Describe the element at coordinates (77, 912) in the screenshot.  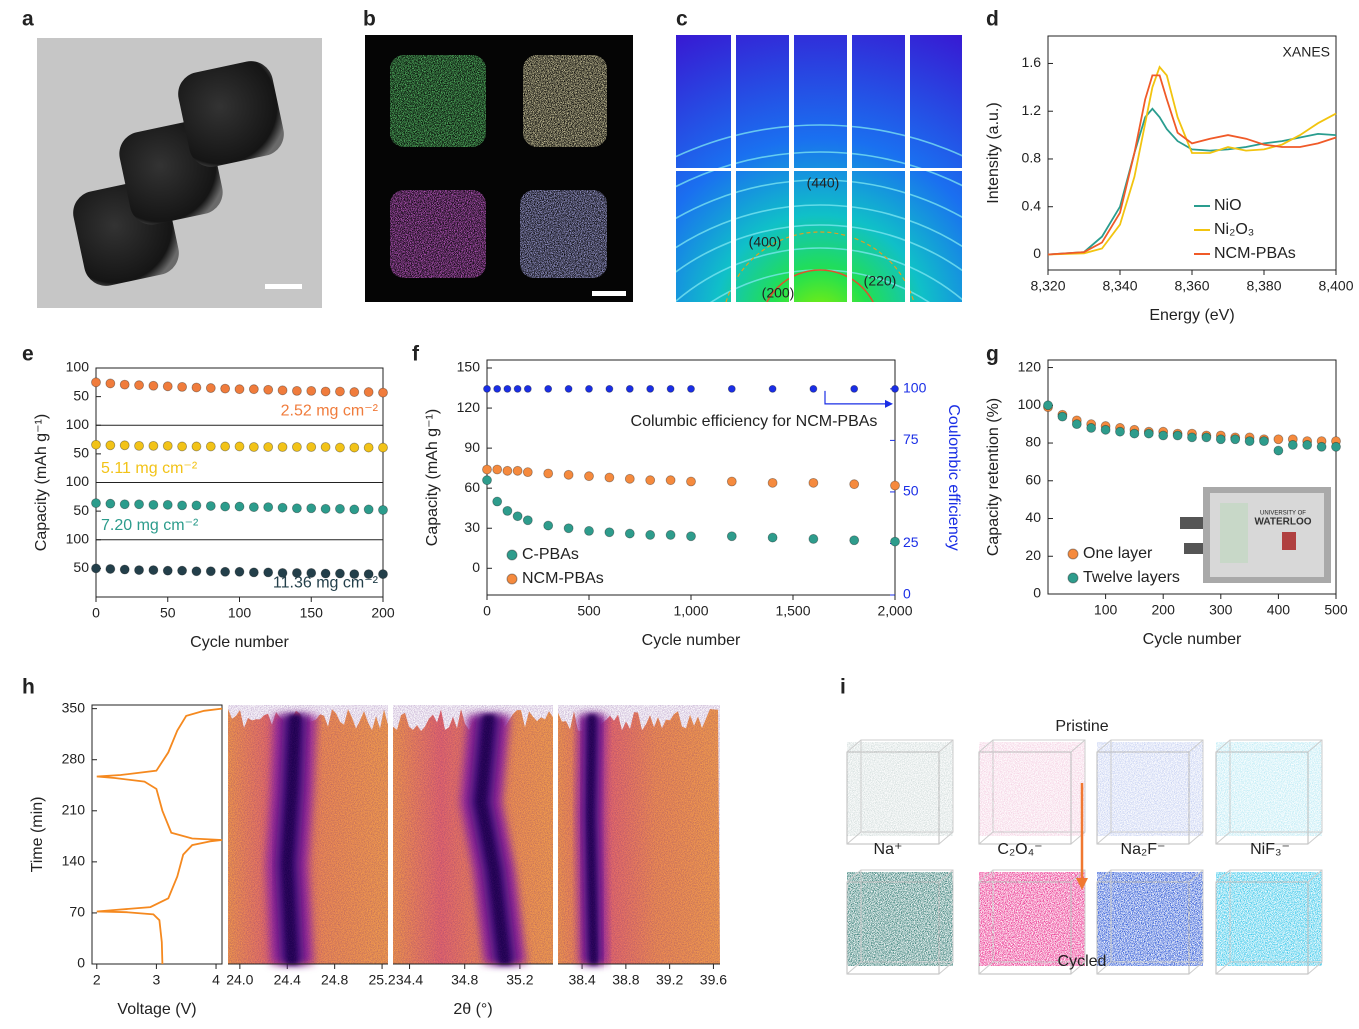
I see `y-tick-label: 70` at that location.